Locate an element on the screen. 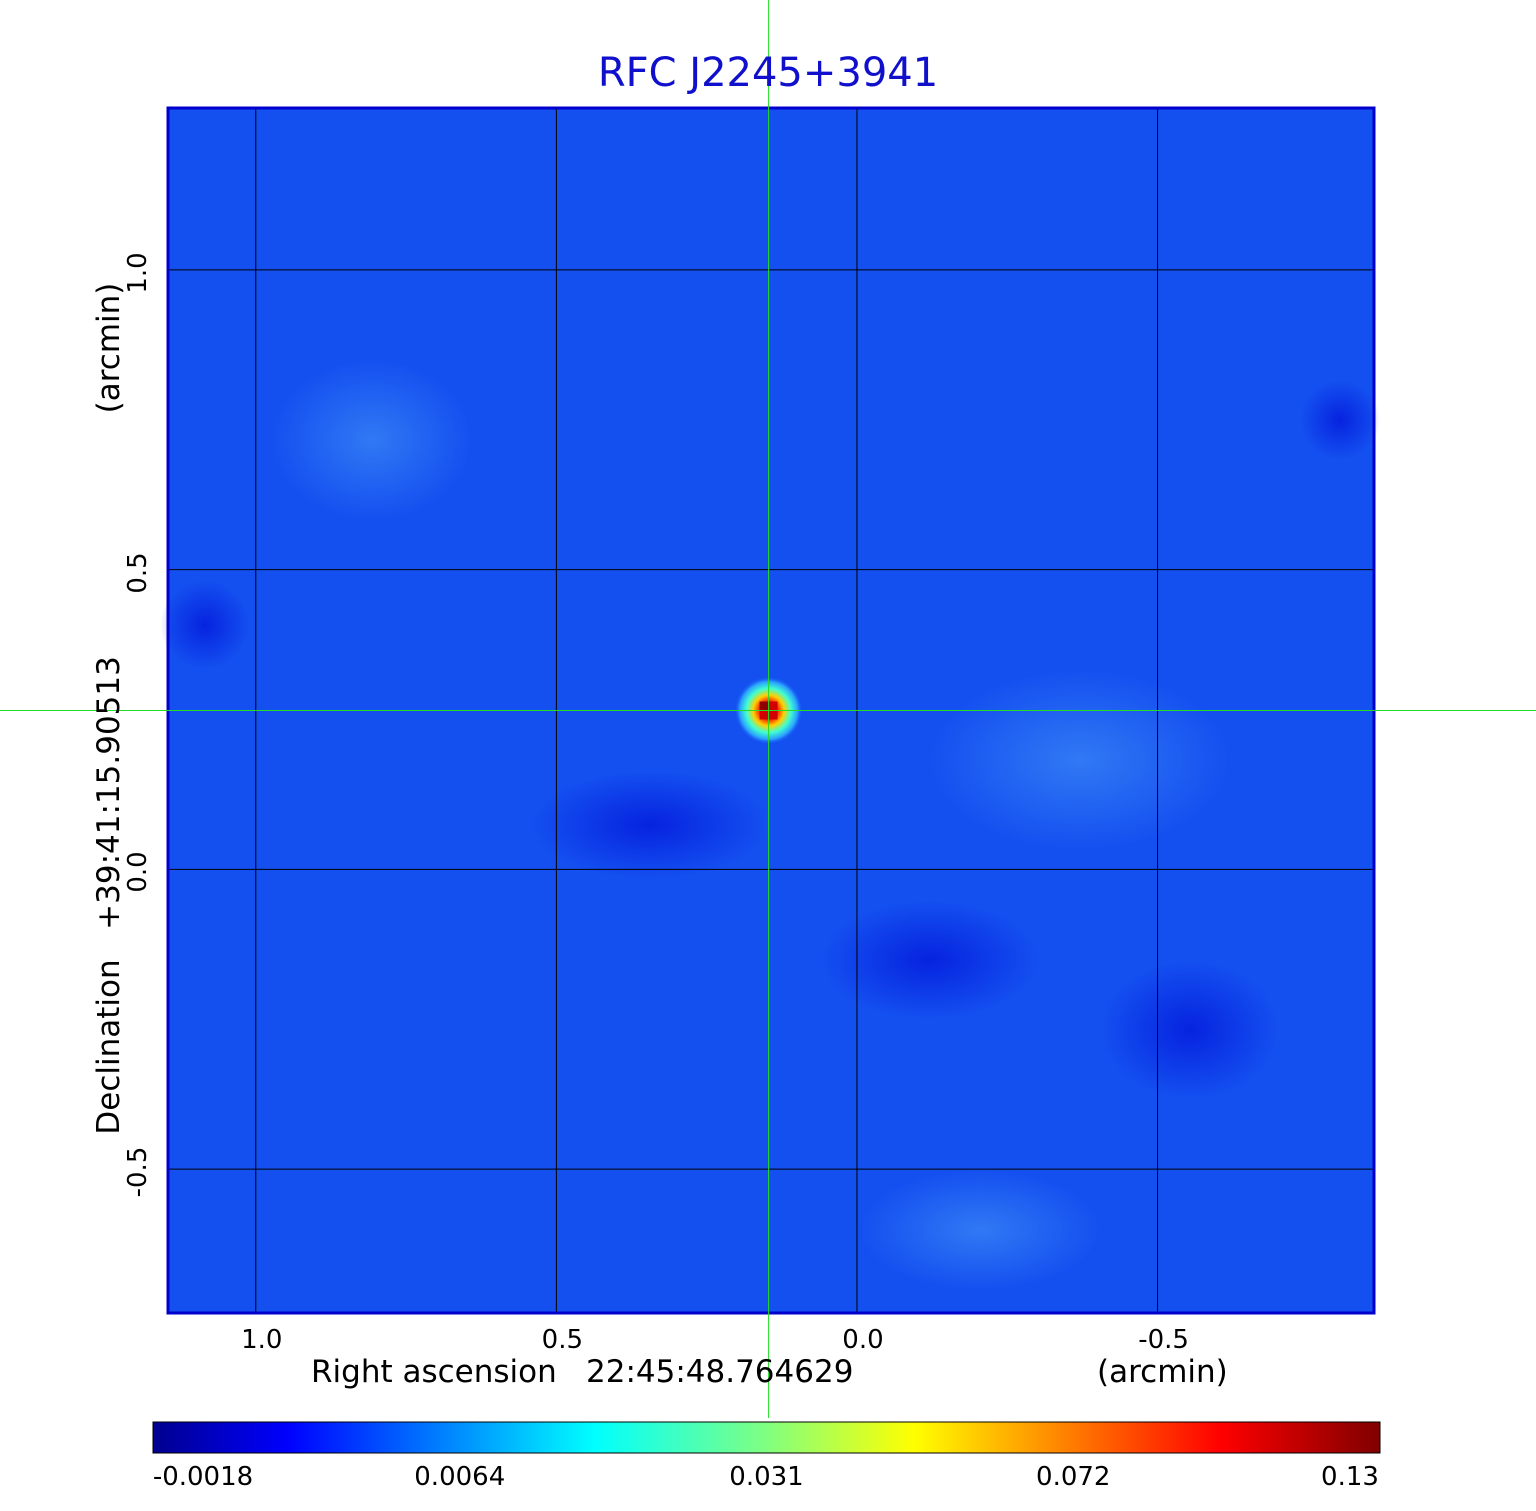 This screenshot has height=1511, width=1536. colorbar-tick-label: -0.0018 is located at coordinates (203, 1477).